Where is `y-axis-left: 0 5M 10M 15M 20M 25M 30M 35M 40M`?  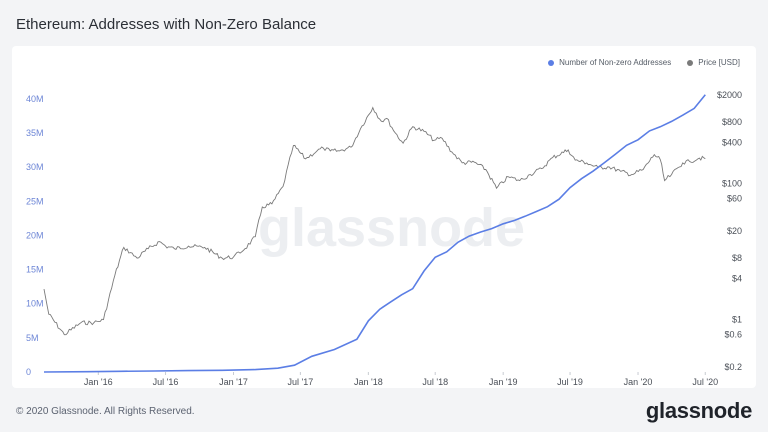
y-axis-left: 0 5M 10M 15M 20M 25M 30M 35M 40M is located at coordinates (35, 235).